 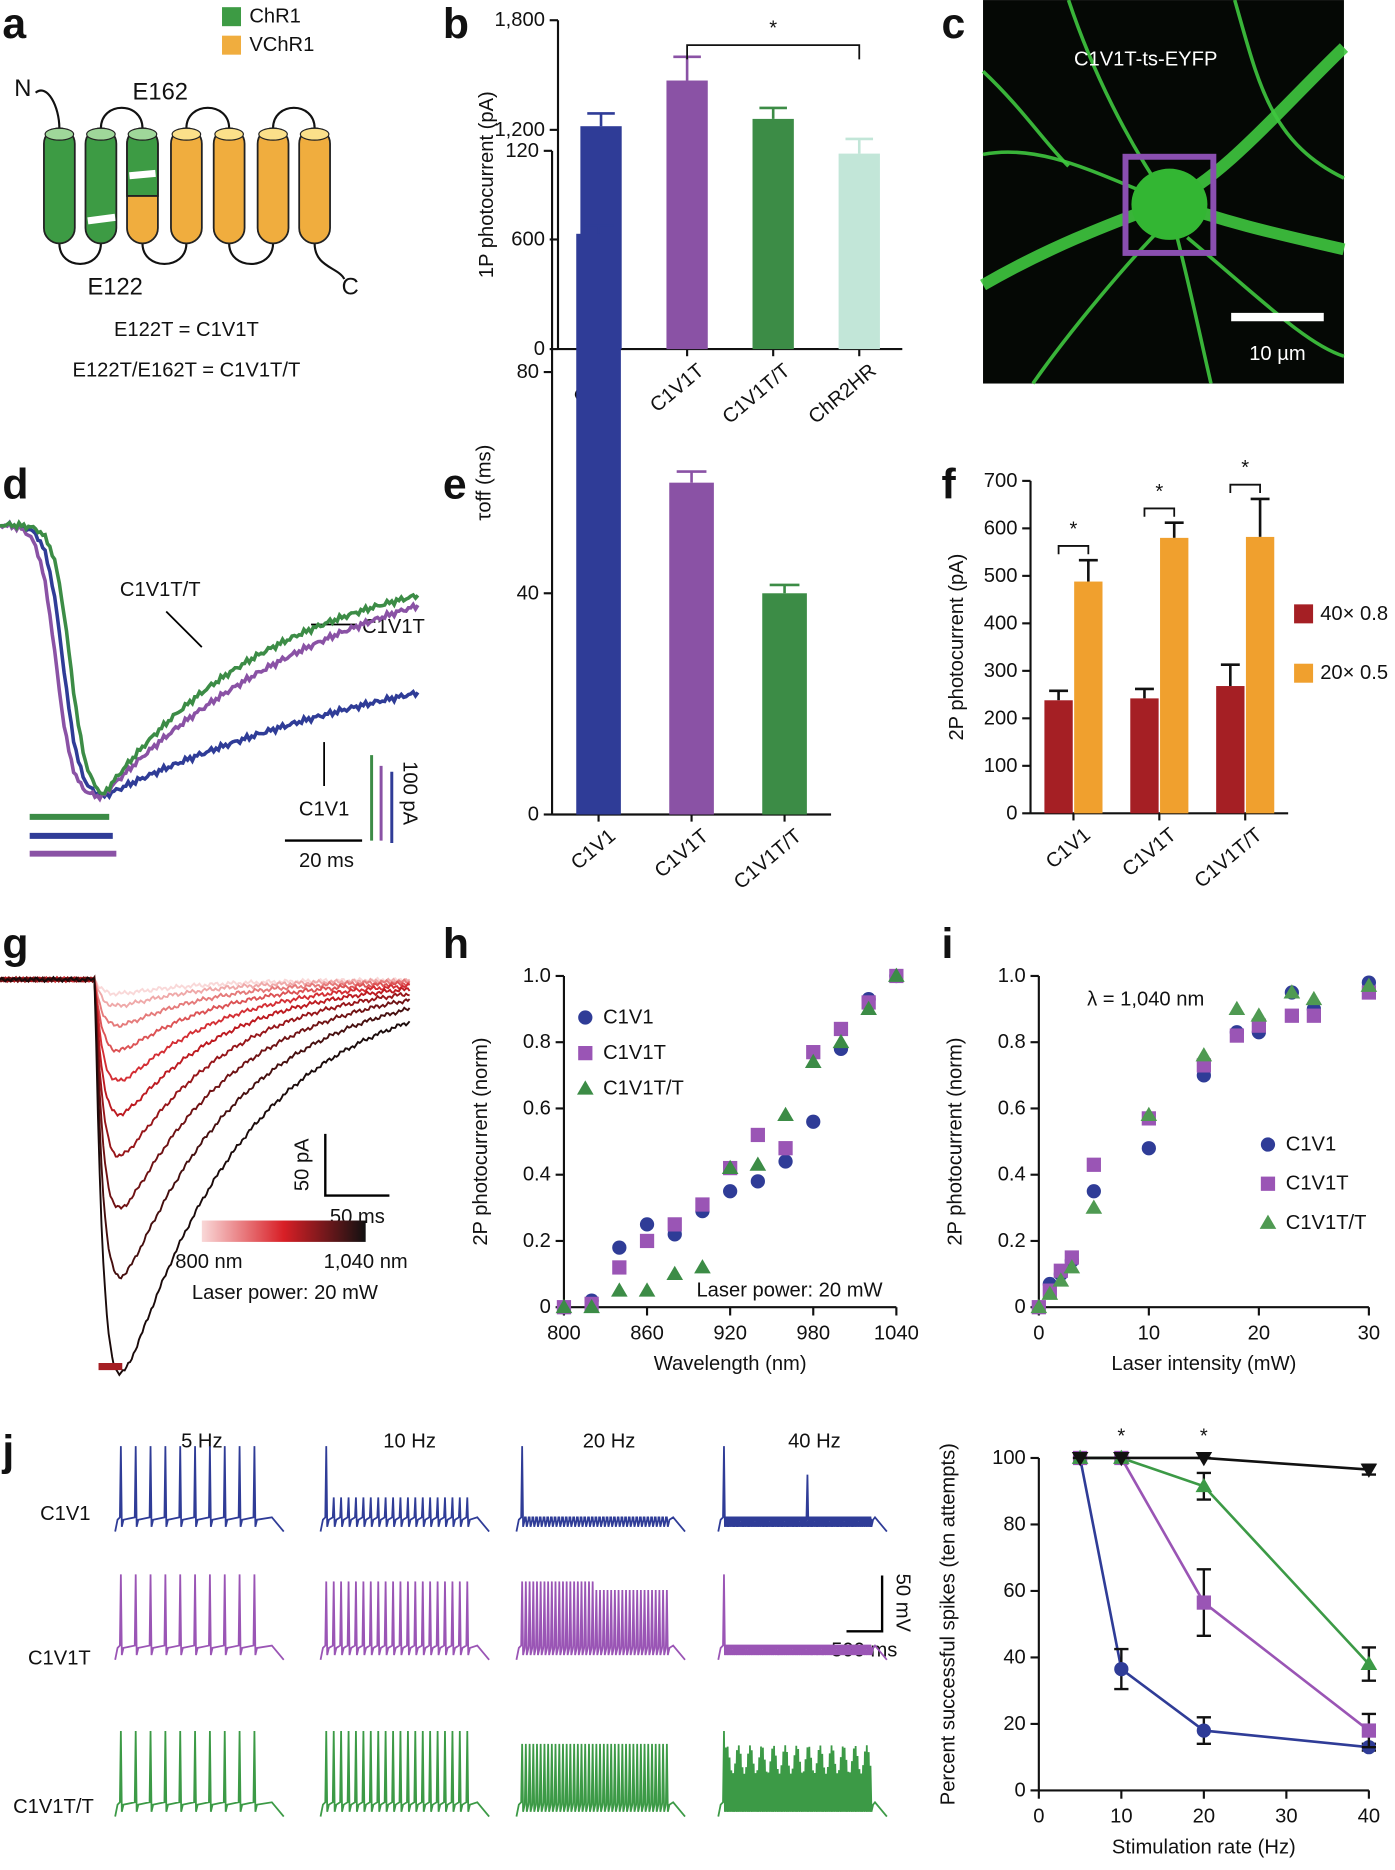 I want to click on rate-label: 20 Hz, so click(x=609, y=1441).